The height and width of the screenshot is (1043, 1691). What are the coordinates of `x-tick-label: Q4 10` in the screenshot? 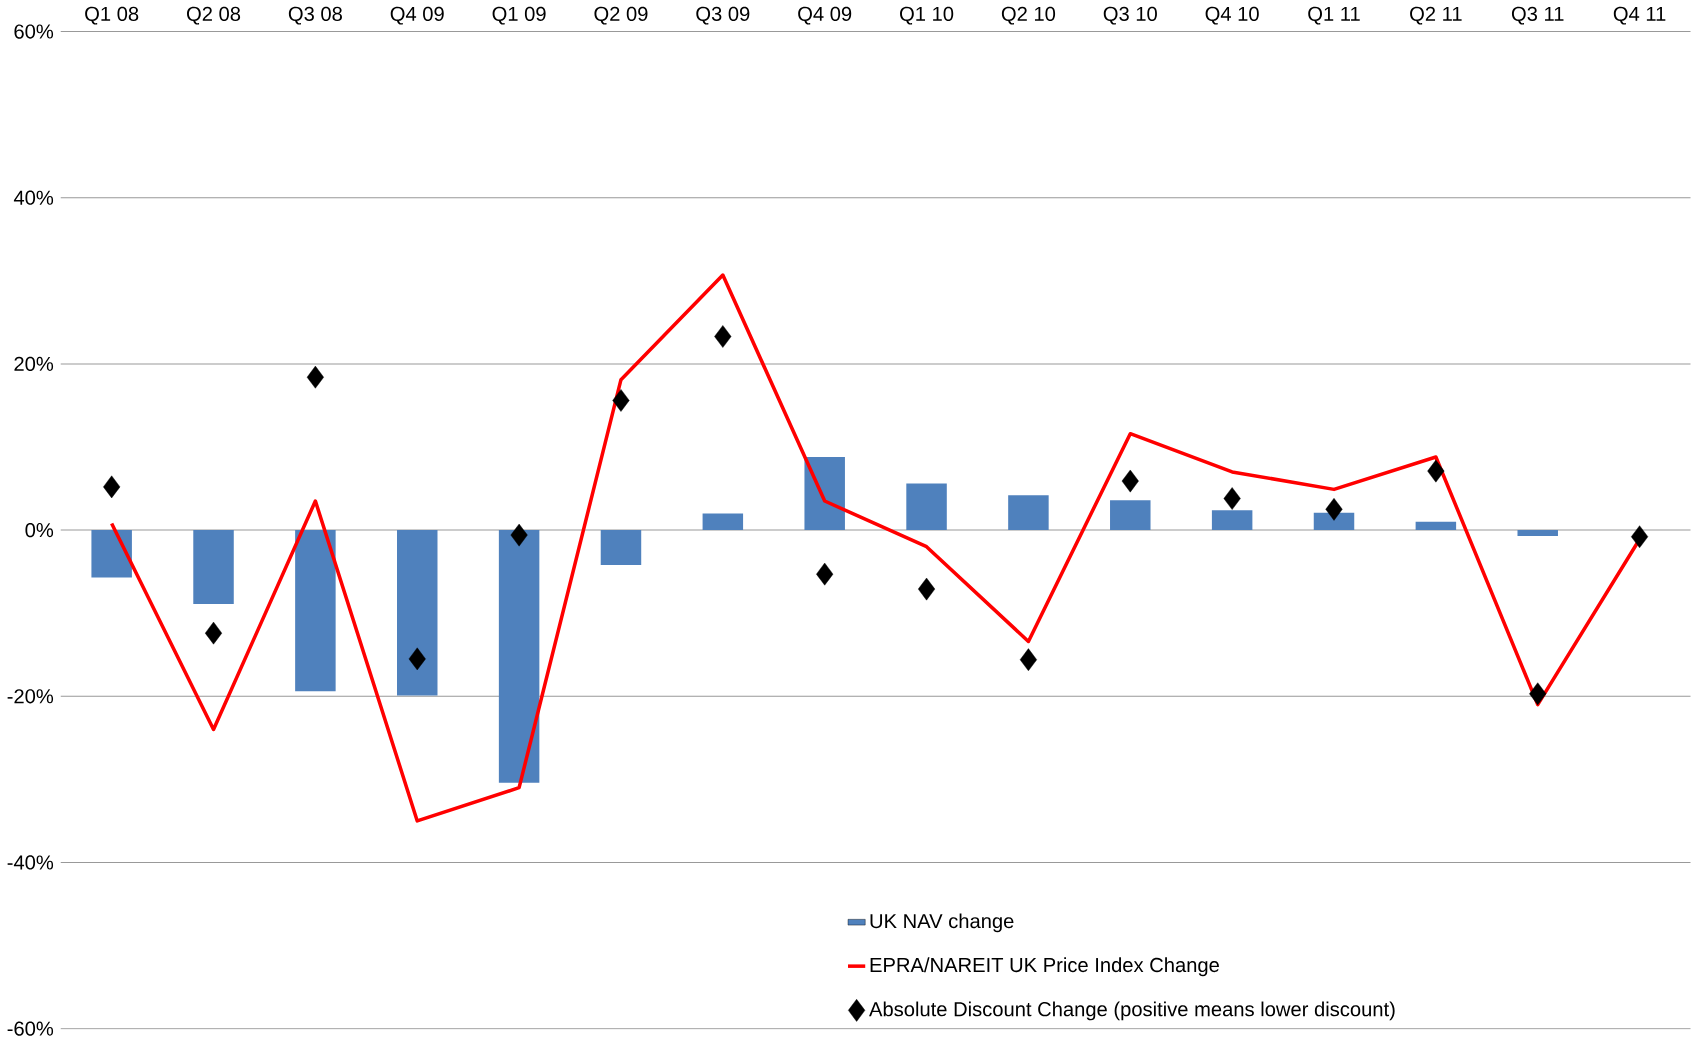 It's located at (1232, 15).